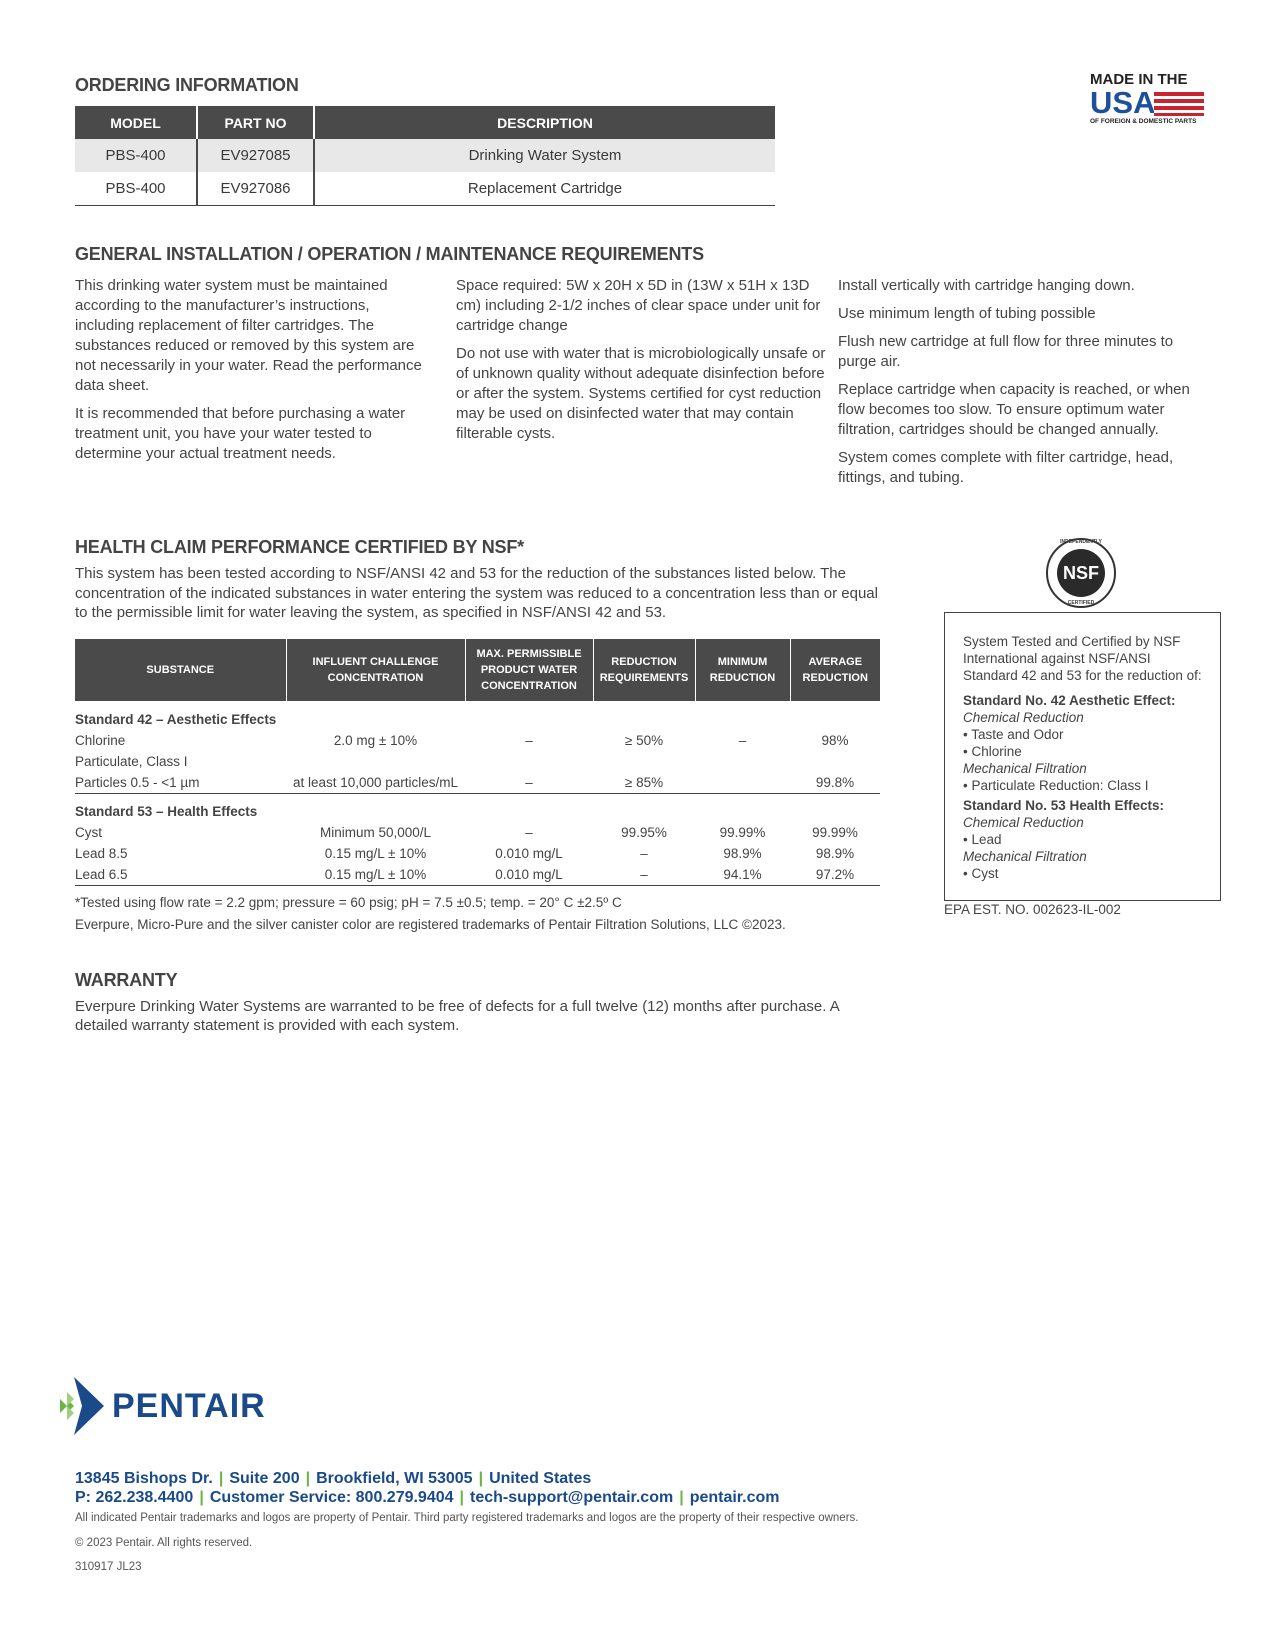 The width and height of the screenshot is (1275, 1650). Describe the element at coordinates (163, 1406) in the screenshot. I see `pentair-logo: PENTAIR` at that location.